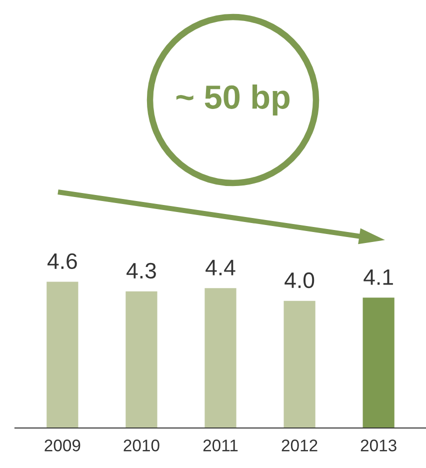 Image resolution: width=426 pixels, height=468 pixels. What do you see at coordinates (62, 446) in the screenshot?
I see `x-tick-label: 2009` at bounding box center [62, 446].